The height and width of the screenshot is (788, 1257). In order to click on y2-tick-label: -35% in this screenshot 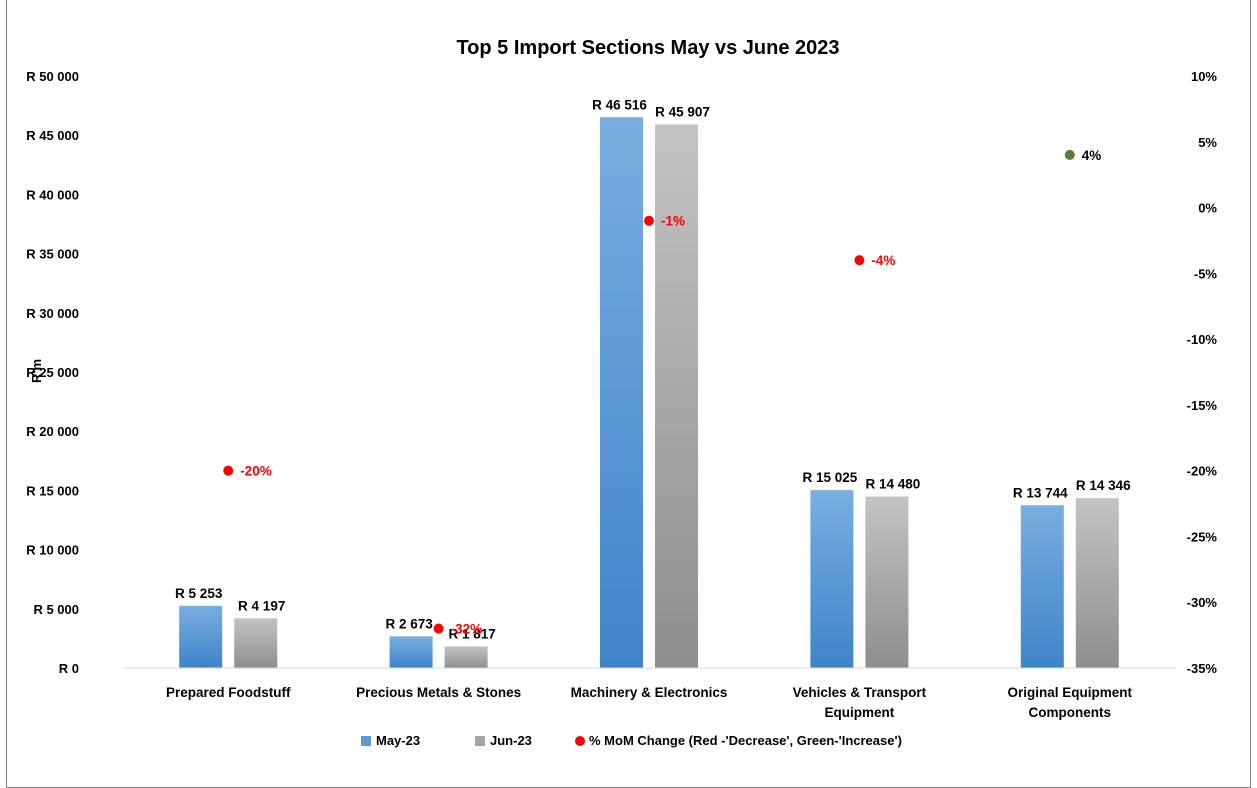, I will do `click(1202, 668)`.